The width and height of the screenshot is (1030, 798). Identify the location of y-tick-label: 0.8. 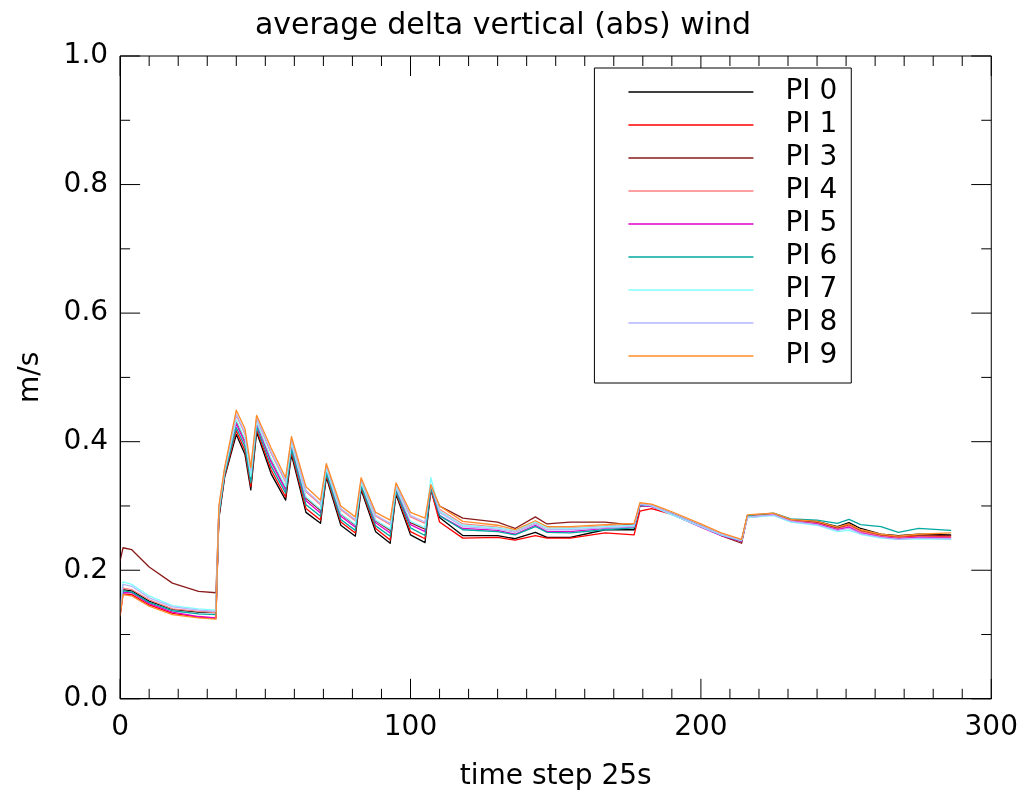
(86, 182).